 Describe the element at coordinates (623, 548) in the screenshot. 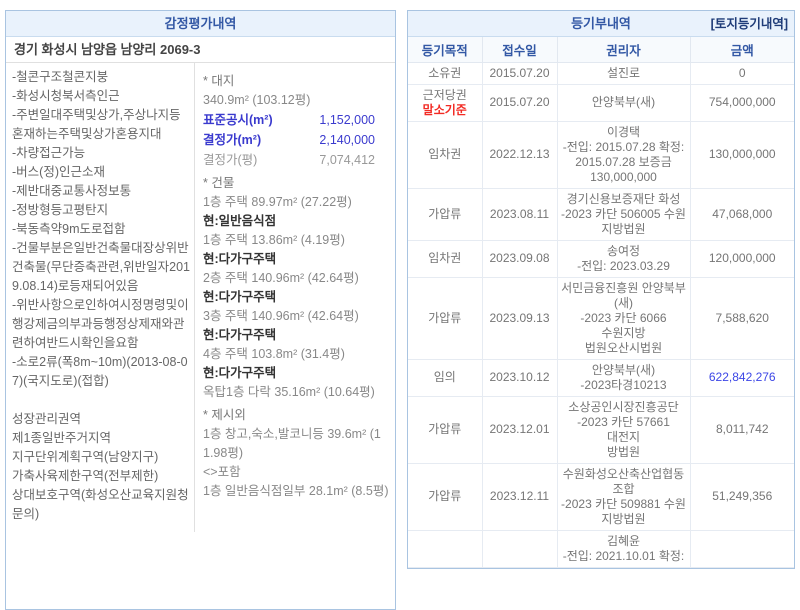

I see `registry-cell-holder: 김혜윤 -전입: 2021.10.01 확정:` at that location.